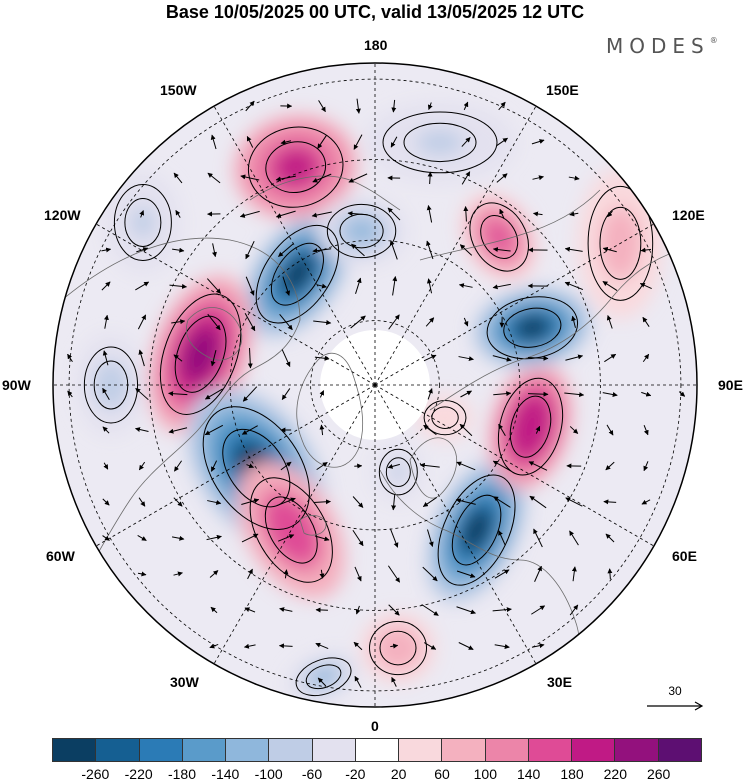 The width and height of the screenshot is (750, 783). What do you see at coordinates (433, 468) in the screenshot?
I see `coast-scandinavia` at bounding box center [433, 468].